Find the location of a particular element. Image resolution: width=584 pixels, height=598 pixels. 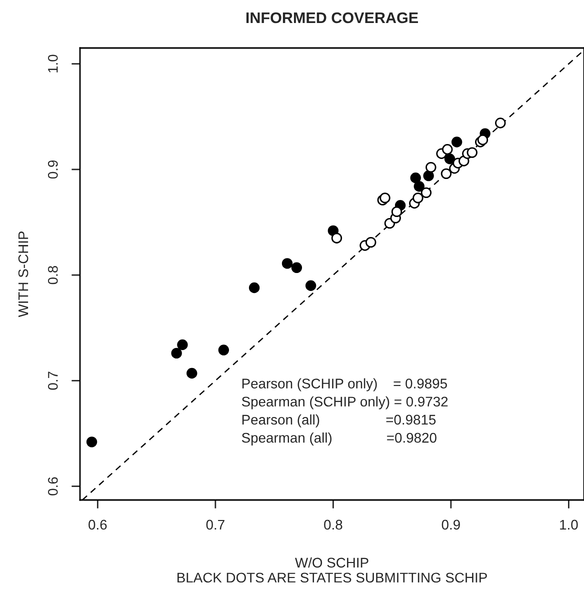

annotation: Pearson (all) =0.9815 is located at coordinates (339, 421).